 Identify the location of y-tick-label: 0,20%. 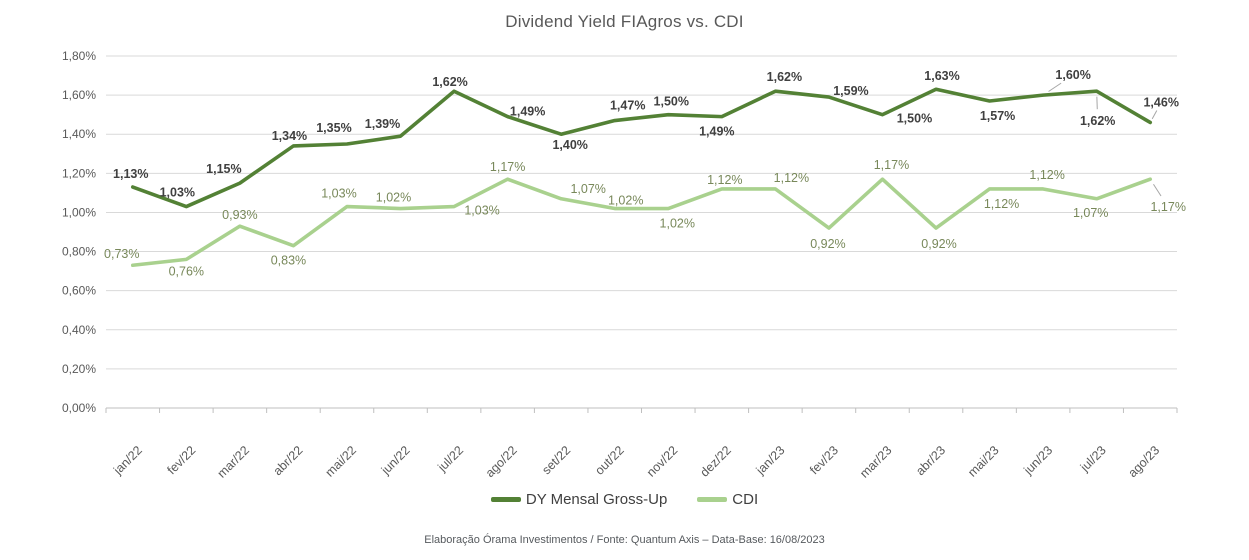
(79, 369).